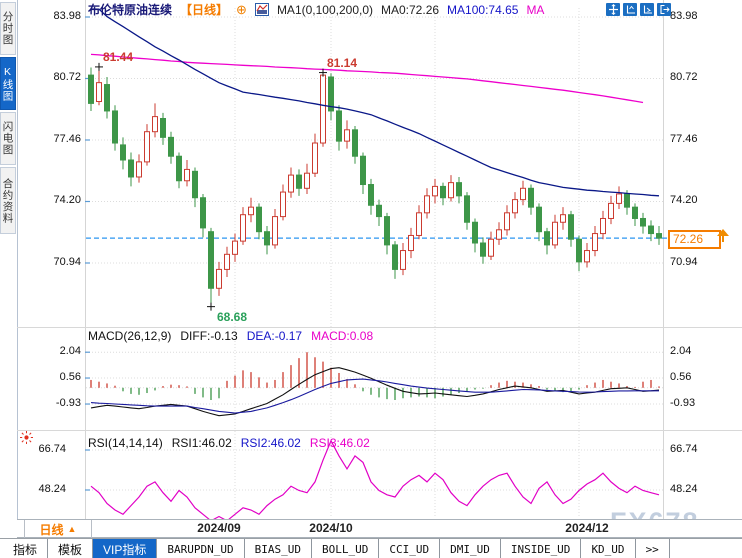  What do you see at coordinates (70, 351) in the screenshot?
I see `y-tick-left: 2.04` at bounding box center [70, 351].